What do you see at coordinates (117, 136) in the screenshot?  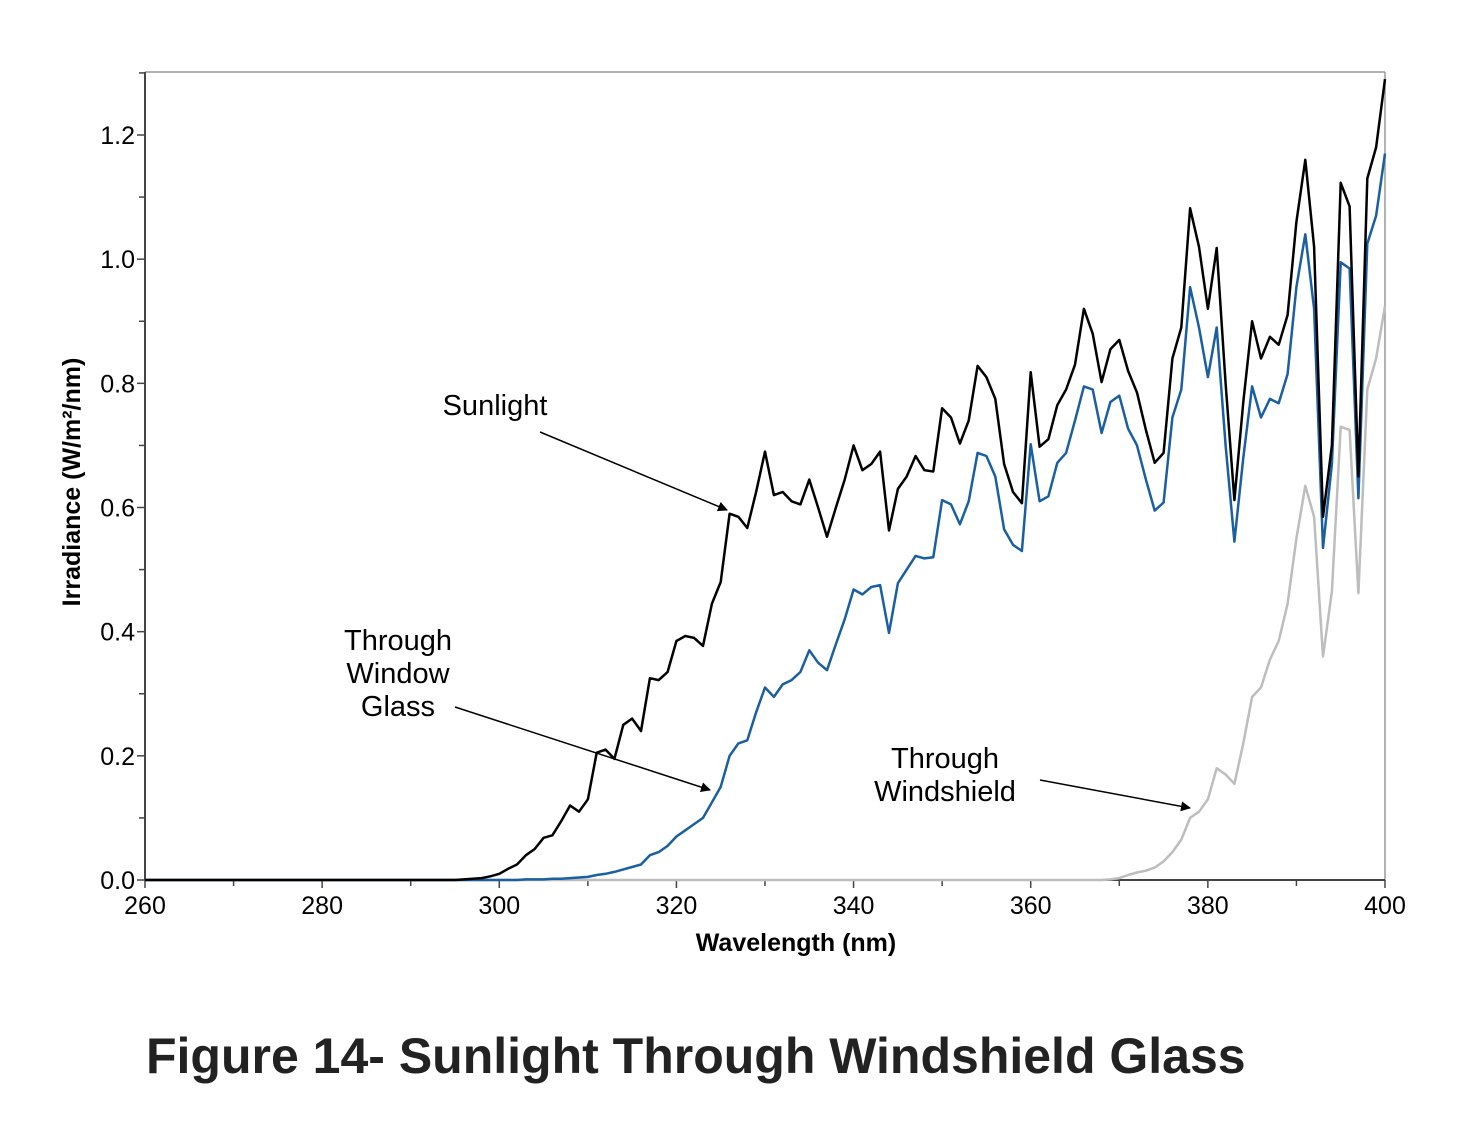 I see `y-tick-label: 1.2` at bounding box center [117, 136].